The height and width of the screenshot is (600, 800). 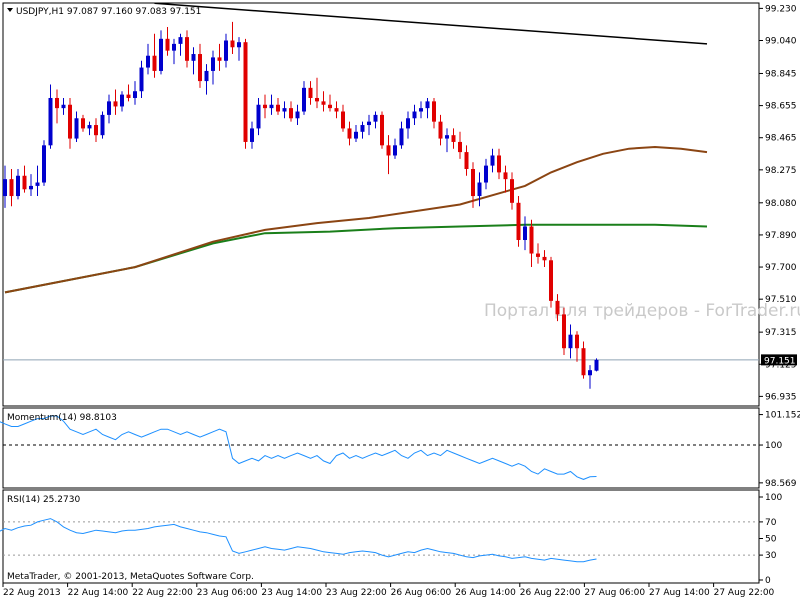 What do you see at coordinates (773, 498) in the screenshot?
I see `rsi-tick-label: 100` at bounding box center [773, 498].